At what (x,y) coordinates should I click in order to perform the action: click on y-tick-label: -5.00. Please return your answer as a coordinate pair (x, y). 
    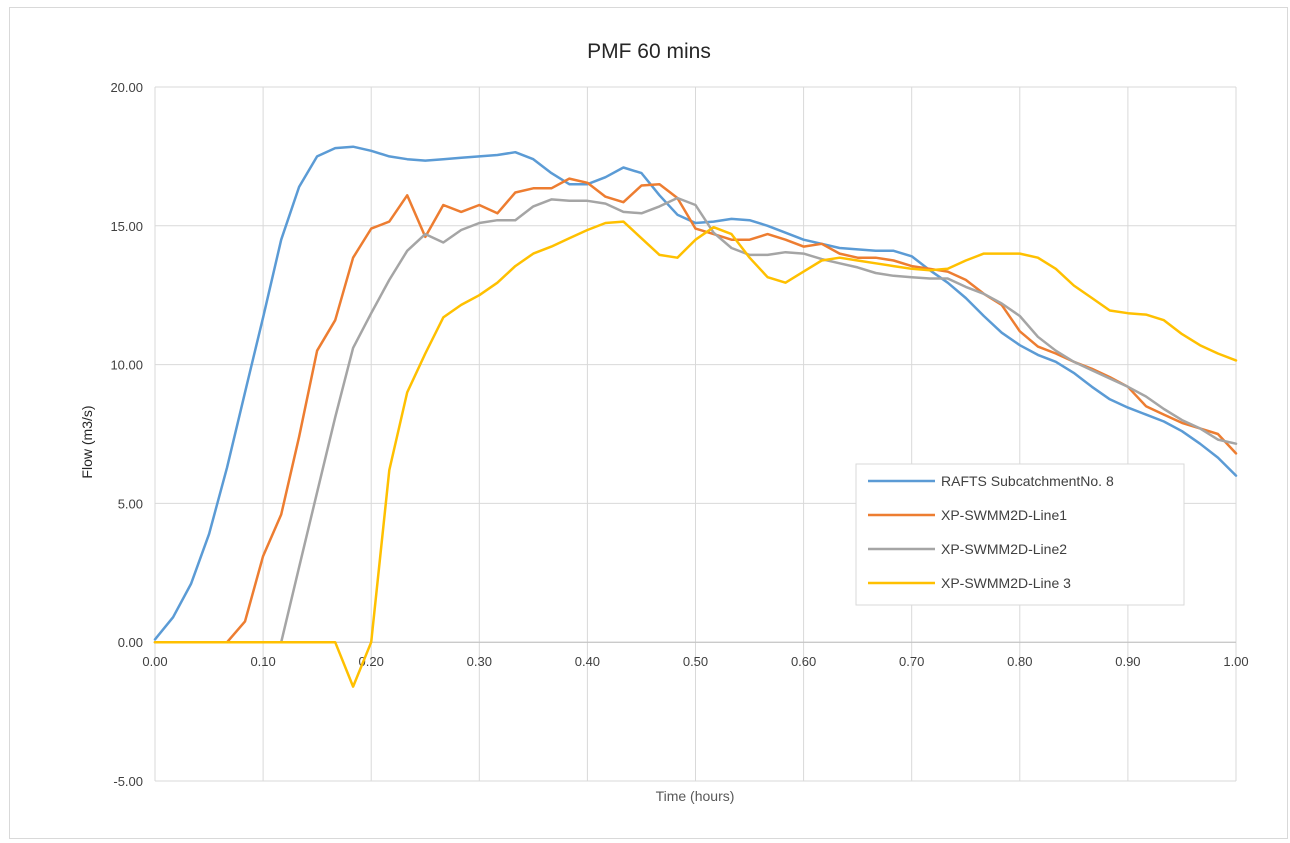
    Looking at the image, I should click on (128, 781).